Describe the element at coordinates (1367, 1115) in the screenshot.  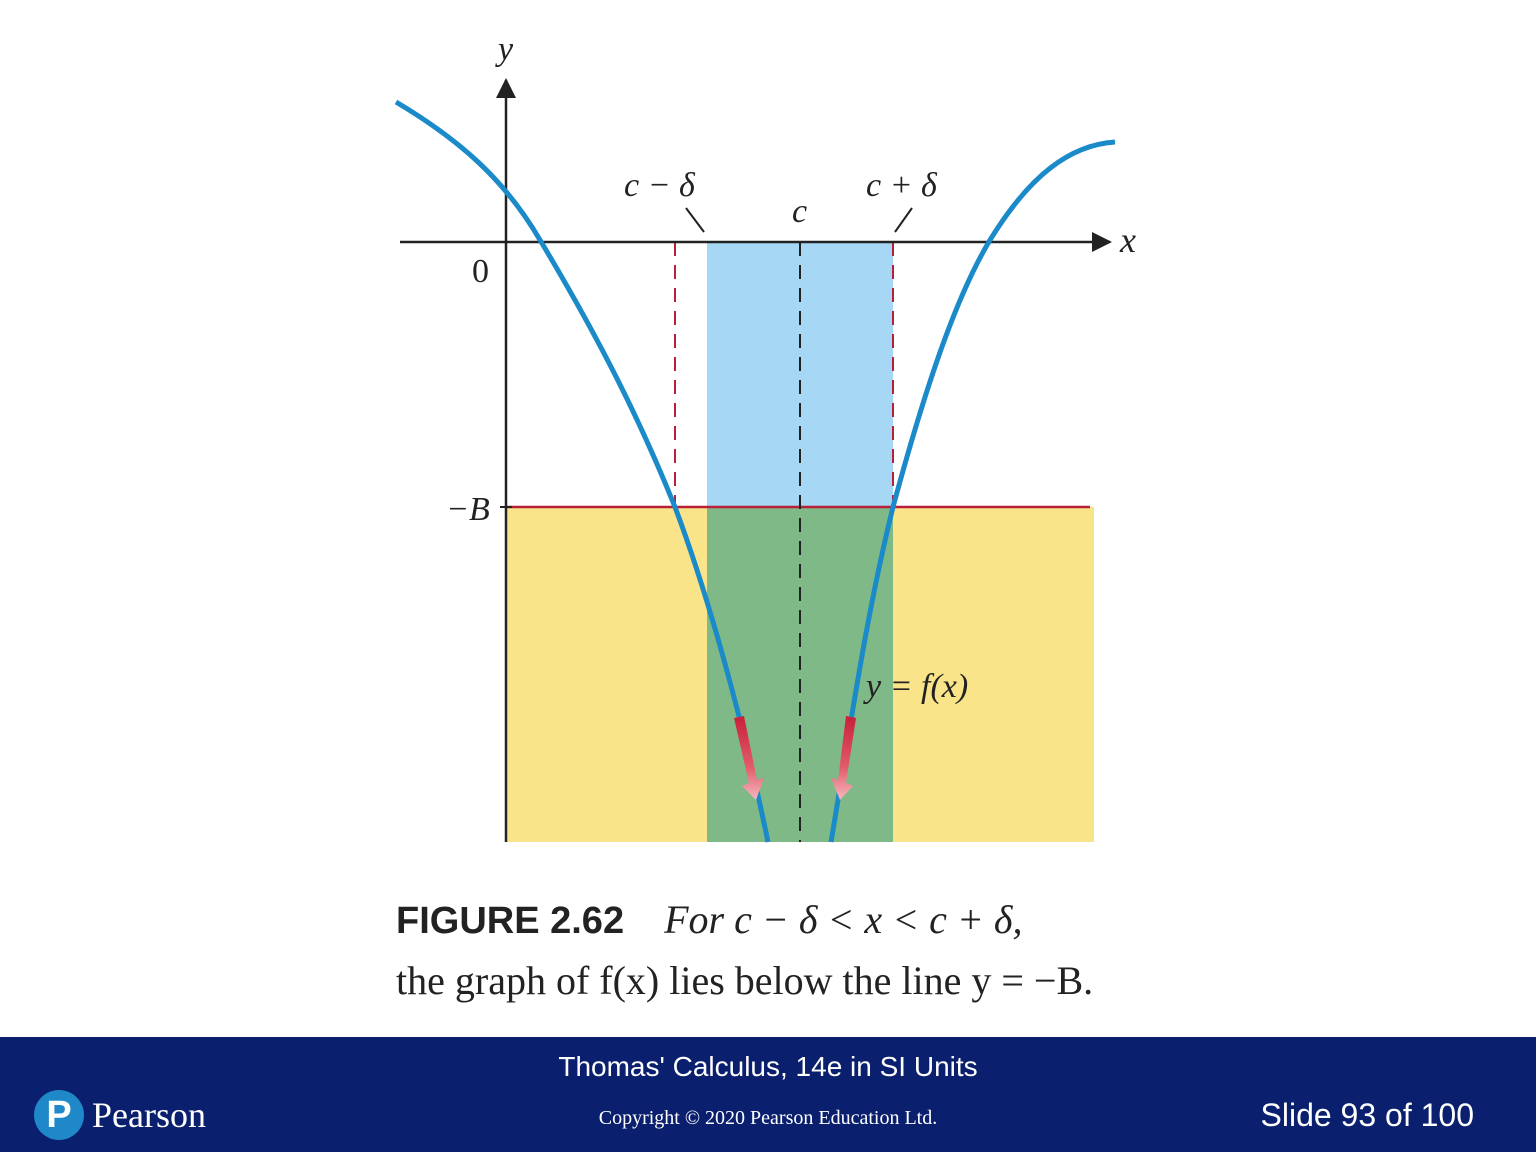
I see `slide-counter: Slide 93 of 100` at that location.